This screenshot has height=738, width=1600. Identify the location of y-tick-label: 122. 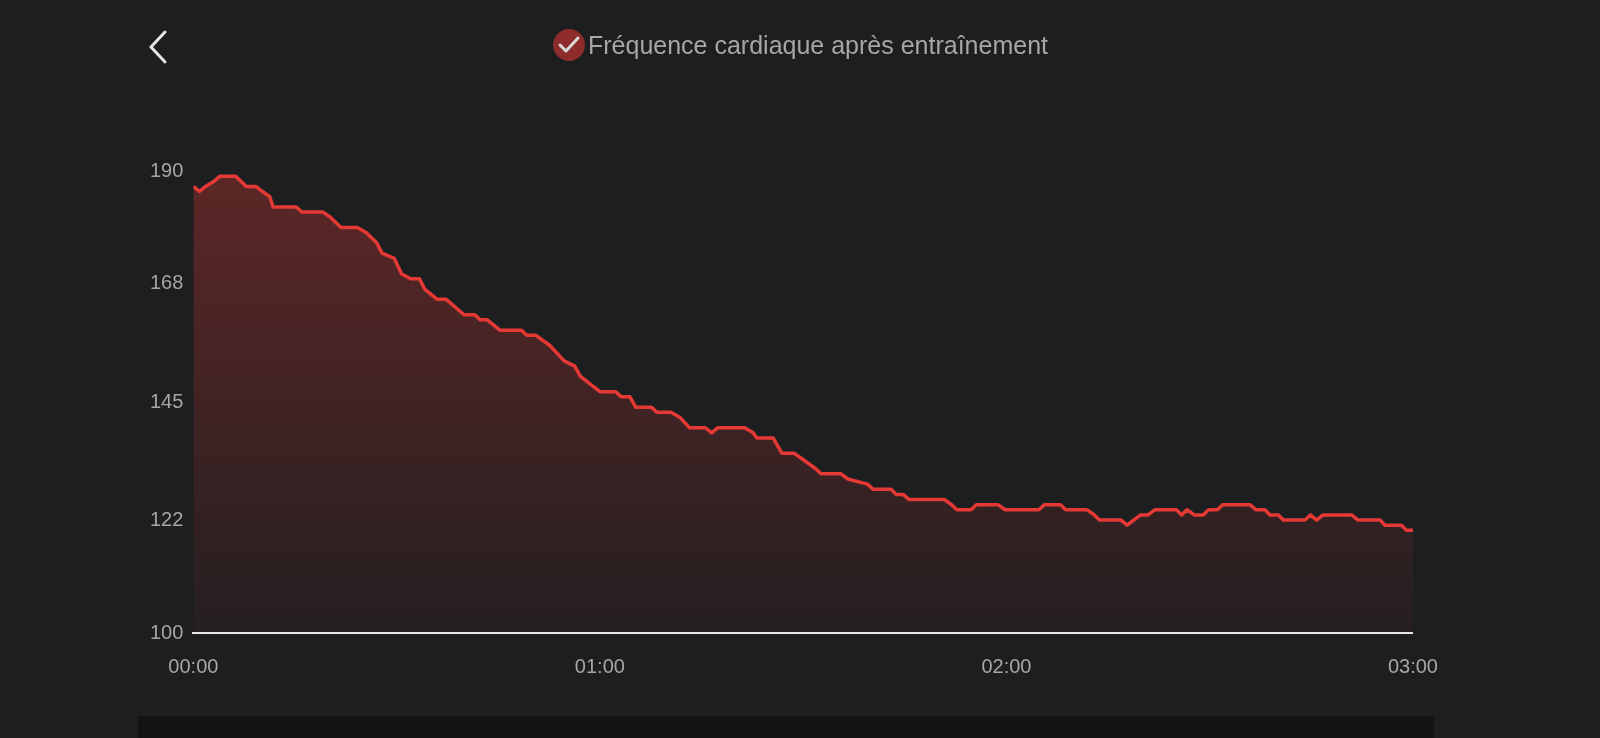
(166, 518).